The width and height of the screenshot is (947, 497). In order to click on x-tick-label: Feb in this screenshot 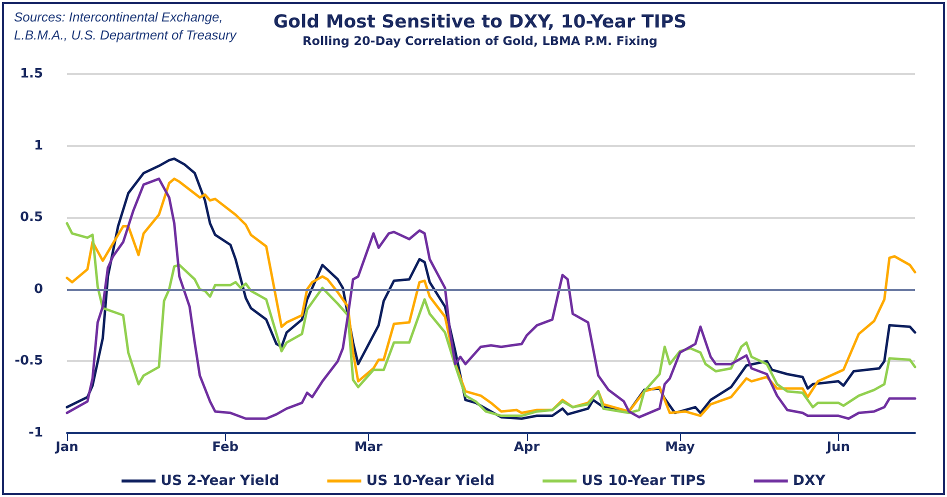, I will do `click(225, 447)`.